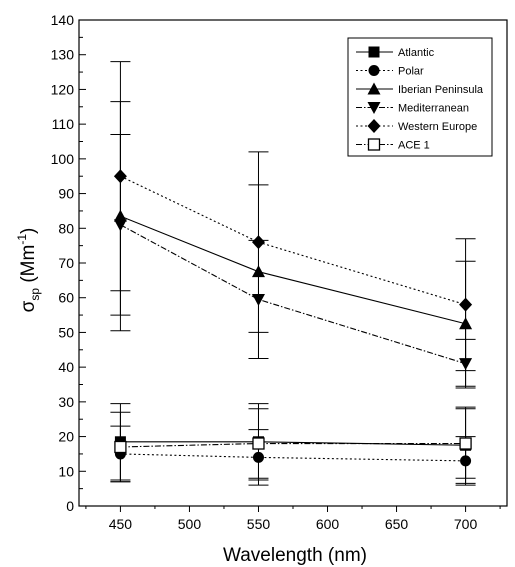 The image size is (515, 567). I want to click on legend-label: Polar, so click(411, 72).